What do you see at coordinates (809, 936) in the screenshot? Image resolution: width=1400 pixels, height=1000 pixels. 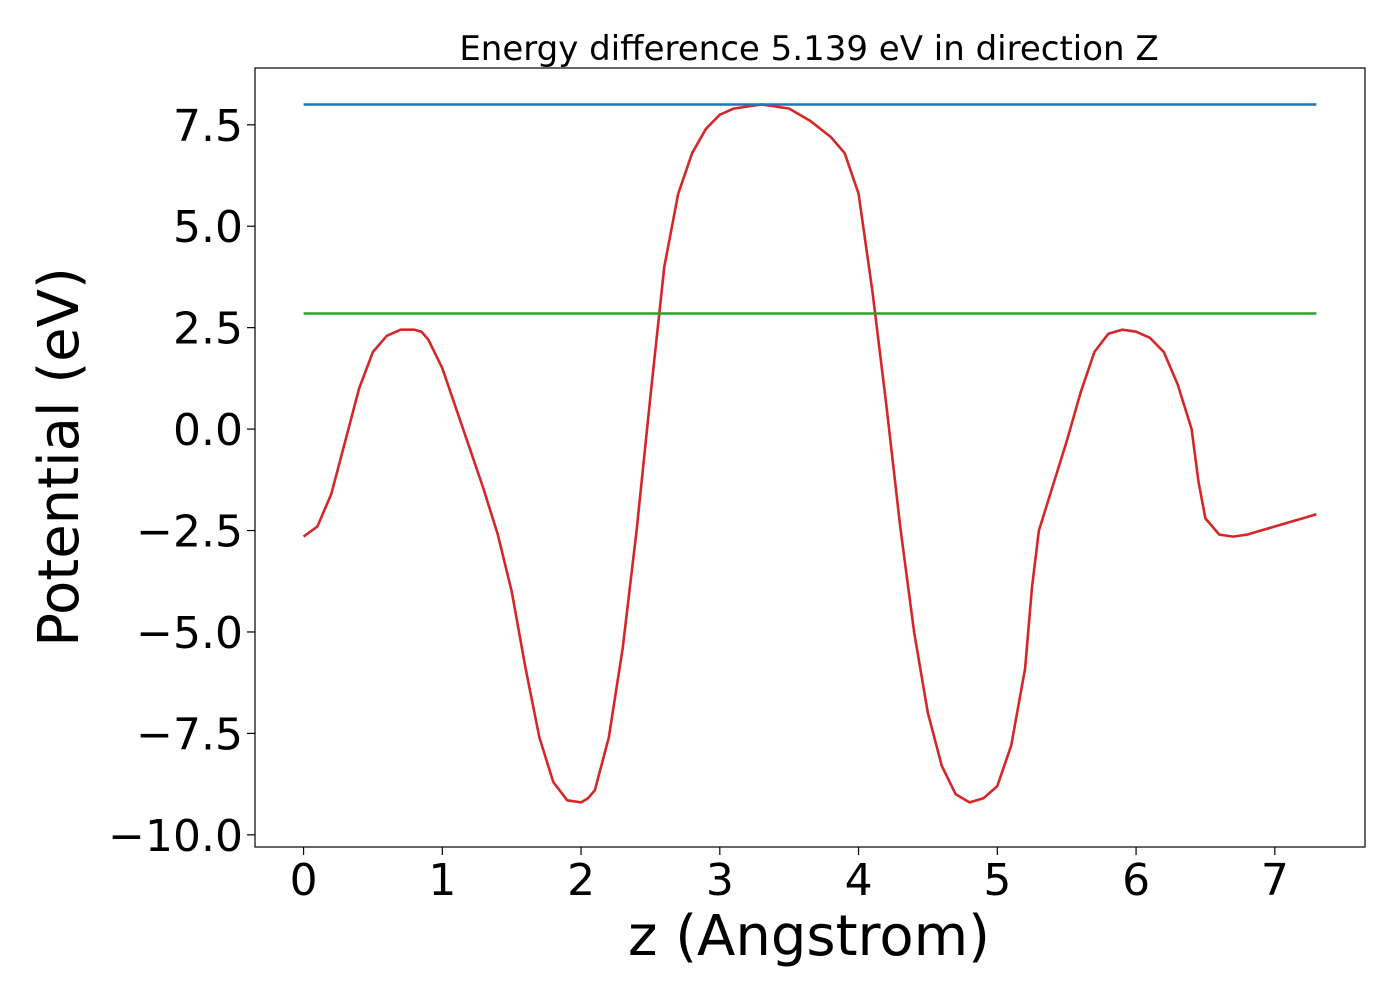 I see `x-axis-label: z (Angstrom)` at bounding box center [809, 936].